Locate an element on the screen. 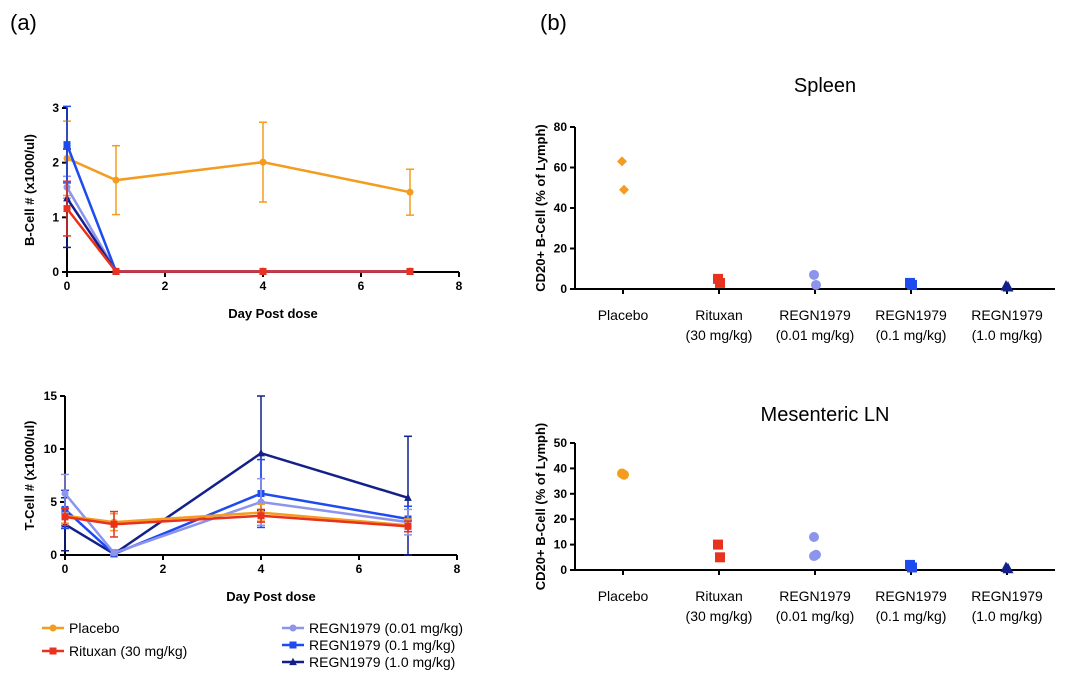 This screenshot has width=1069, height=675. panel-label-b: (b) is located at coordinates (553, 22).